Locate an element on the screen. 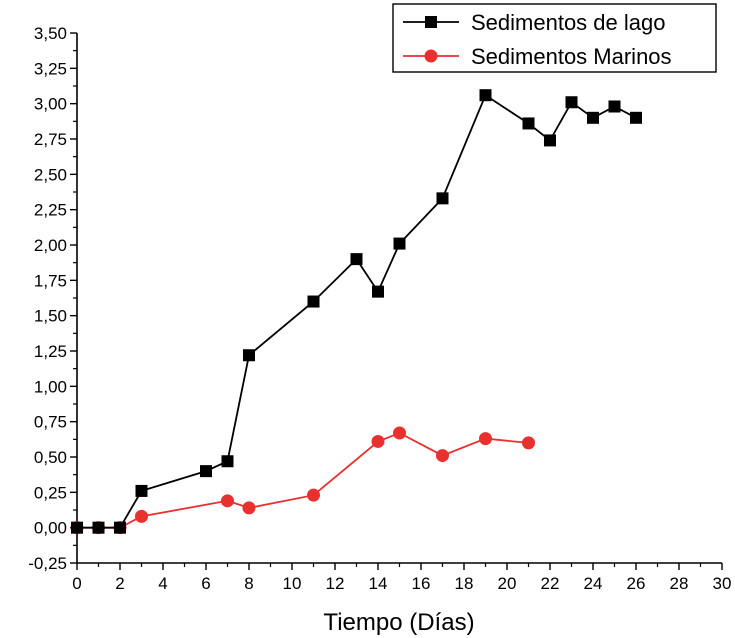 The height and width of the screenshot is (638, 735). x-tick-label: 30 is located at coordinates (722, 583).